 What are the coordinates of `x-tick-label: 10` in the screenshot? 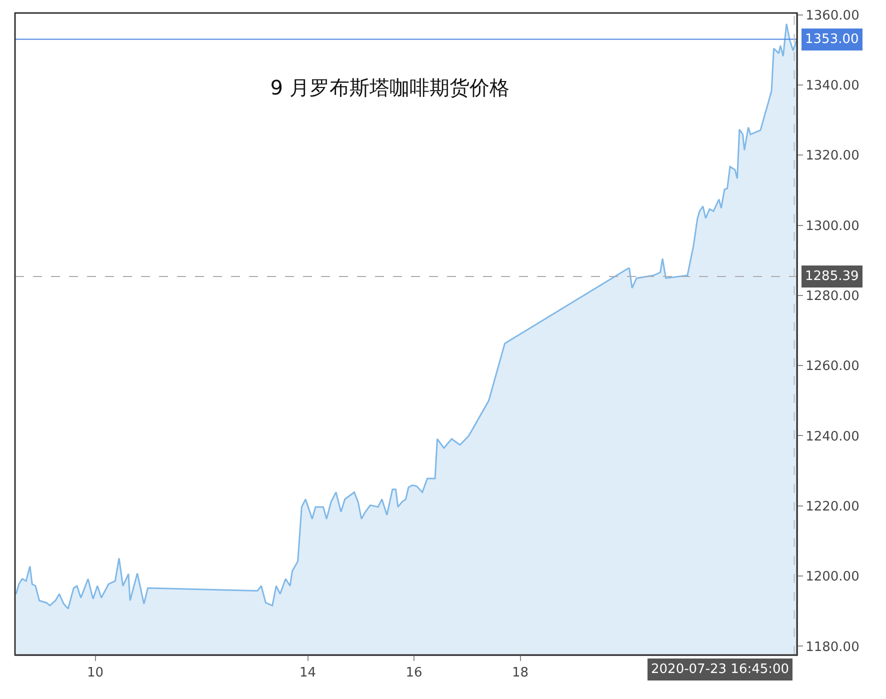 It's located at (95, 673).